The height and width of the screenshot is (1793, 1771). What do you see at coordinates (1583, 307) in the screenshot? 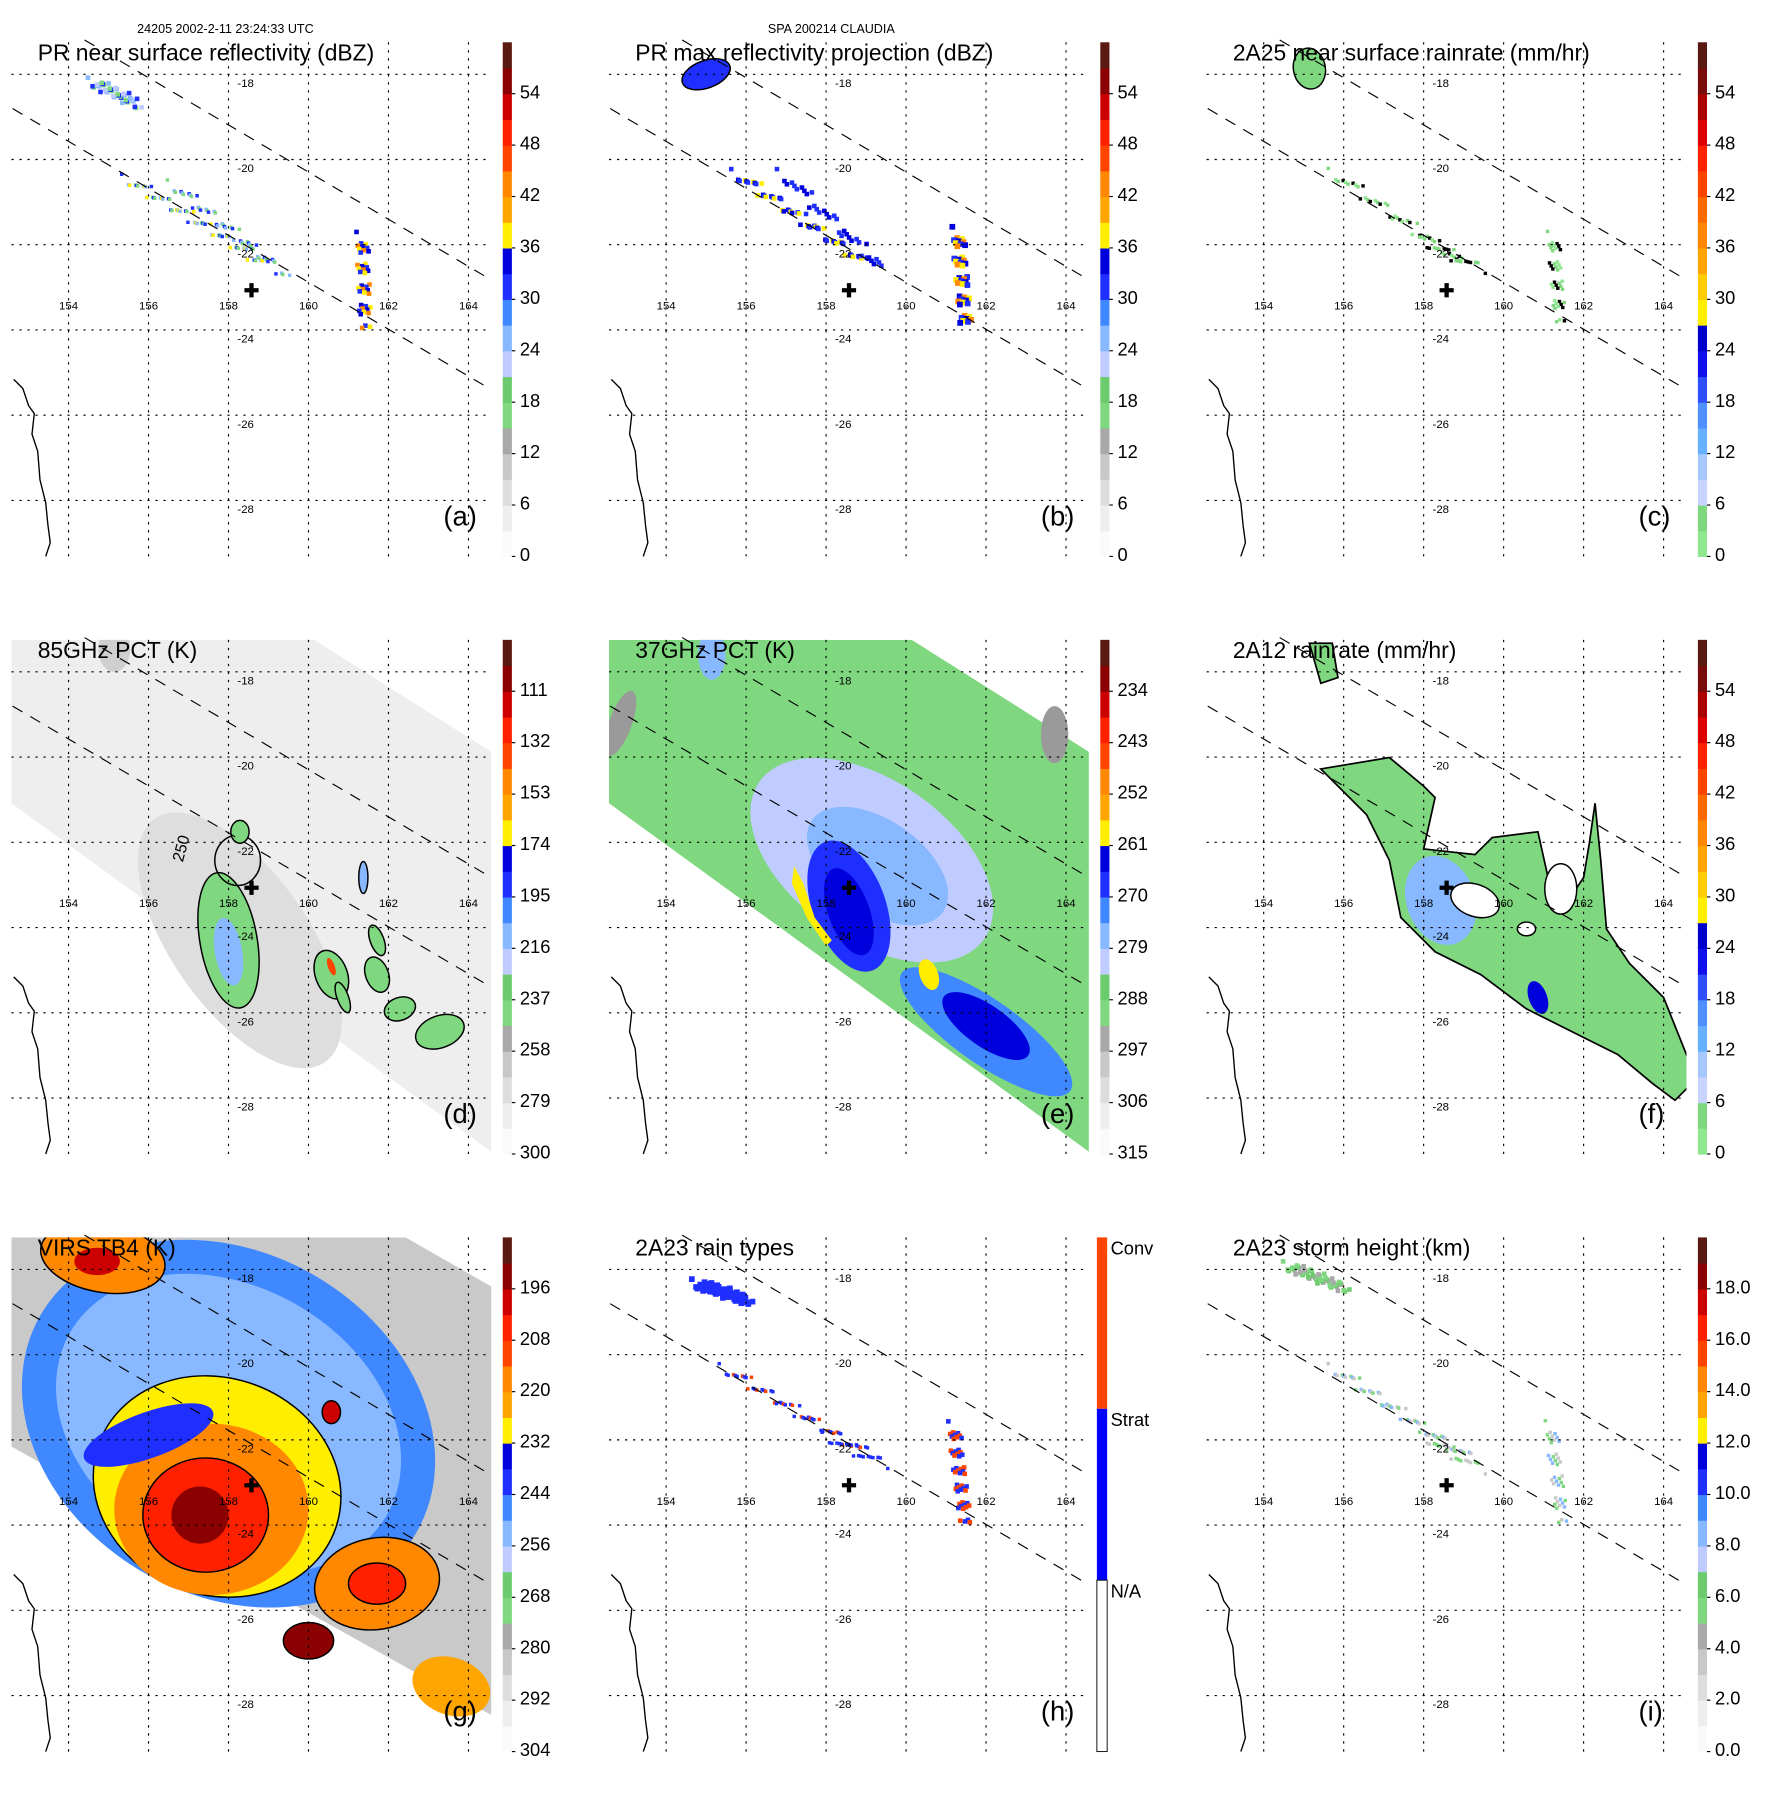
I see `lon-tick-label: 162` at bounding box center [1583, 307].